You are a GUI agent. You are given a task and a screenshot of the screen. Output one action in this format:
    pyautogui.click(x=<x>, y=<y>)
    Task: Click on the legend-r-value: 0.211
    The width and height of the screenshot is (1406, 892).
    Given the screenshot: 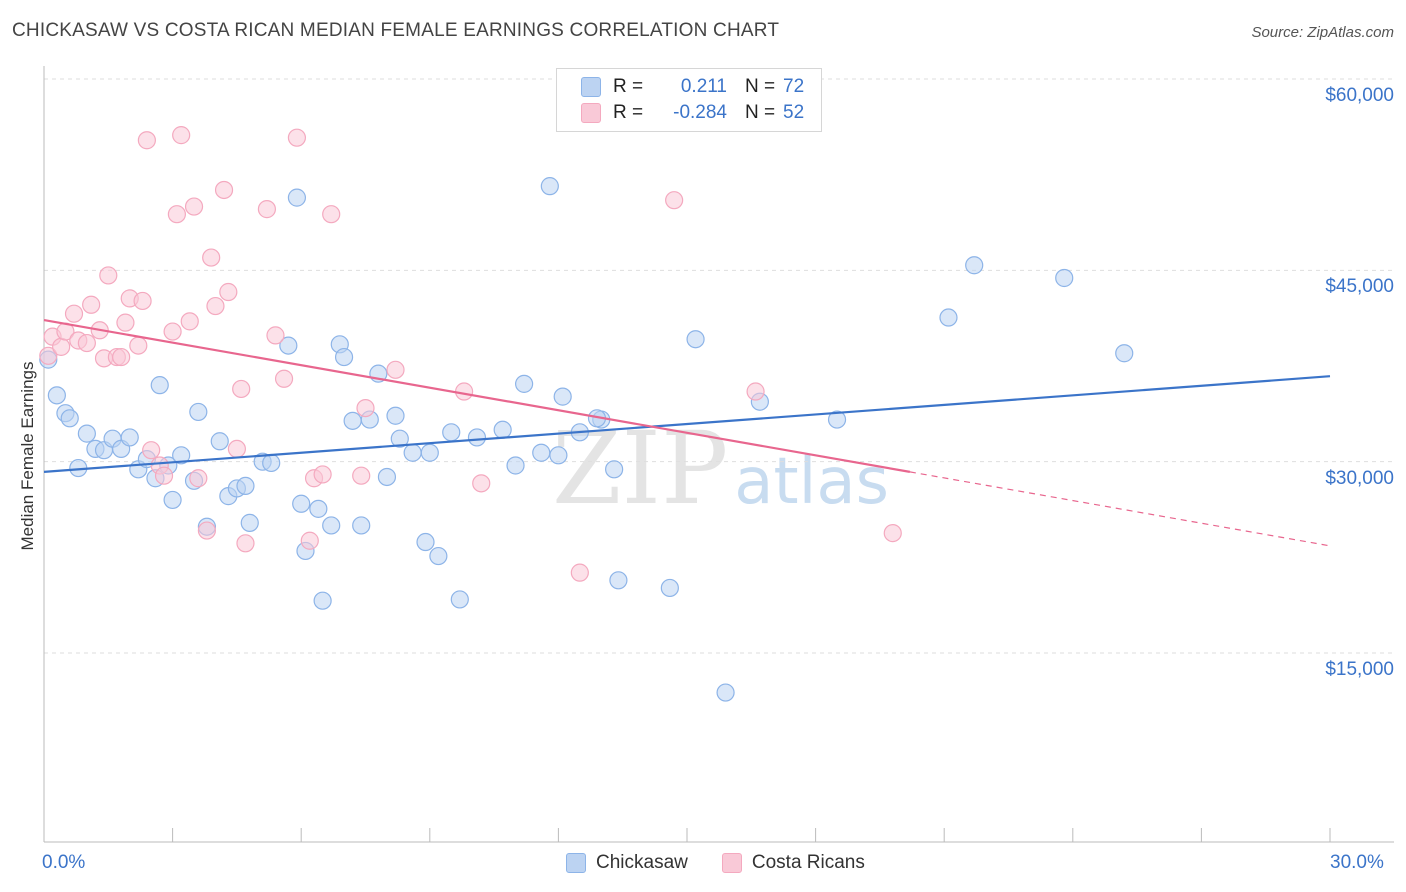 What is the action you would take?
    pyautogui.click(x=703, y=86)
    